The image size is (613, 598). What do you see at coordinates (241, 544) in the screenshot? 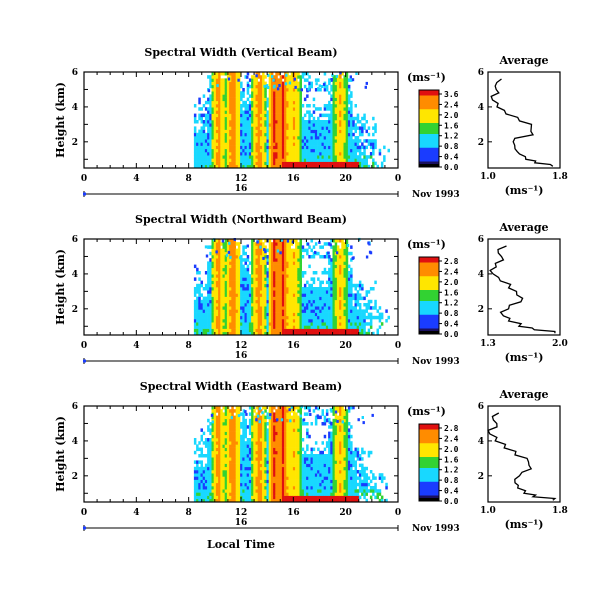
I see `x-axis-label: Local Time` at bounding box center [241, 544].